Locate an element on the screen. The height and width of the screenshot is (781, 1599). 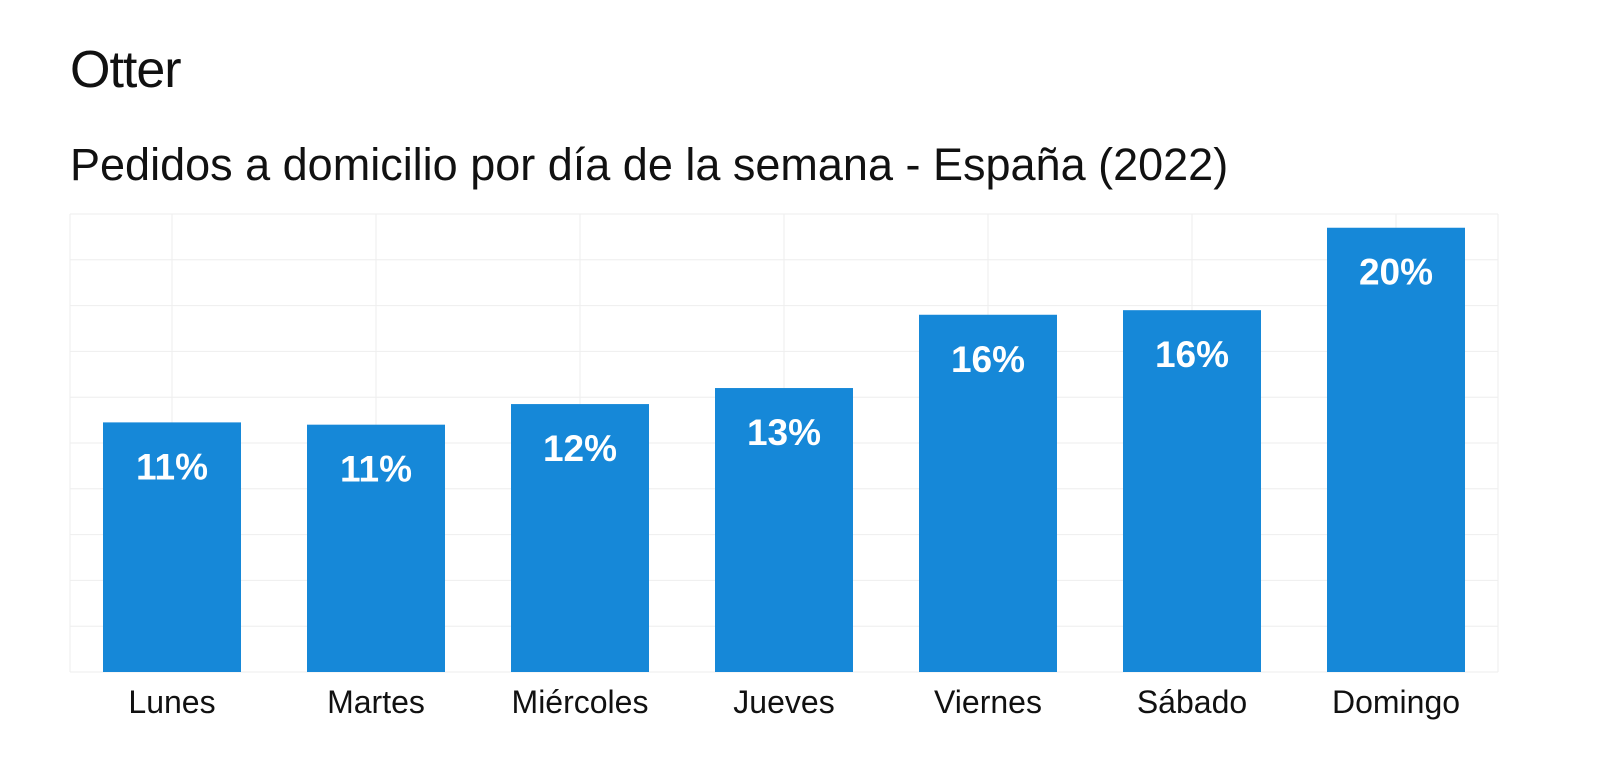
bar-value-label: 20% is located at coordinates (1396, 272).